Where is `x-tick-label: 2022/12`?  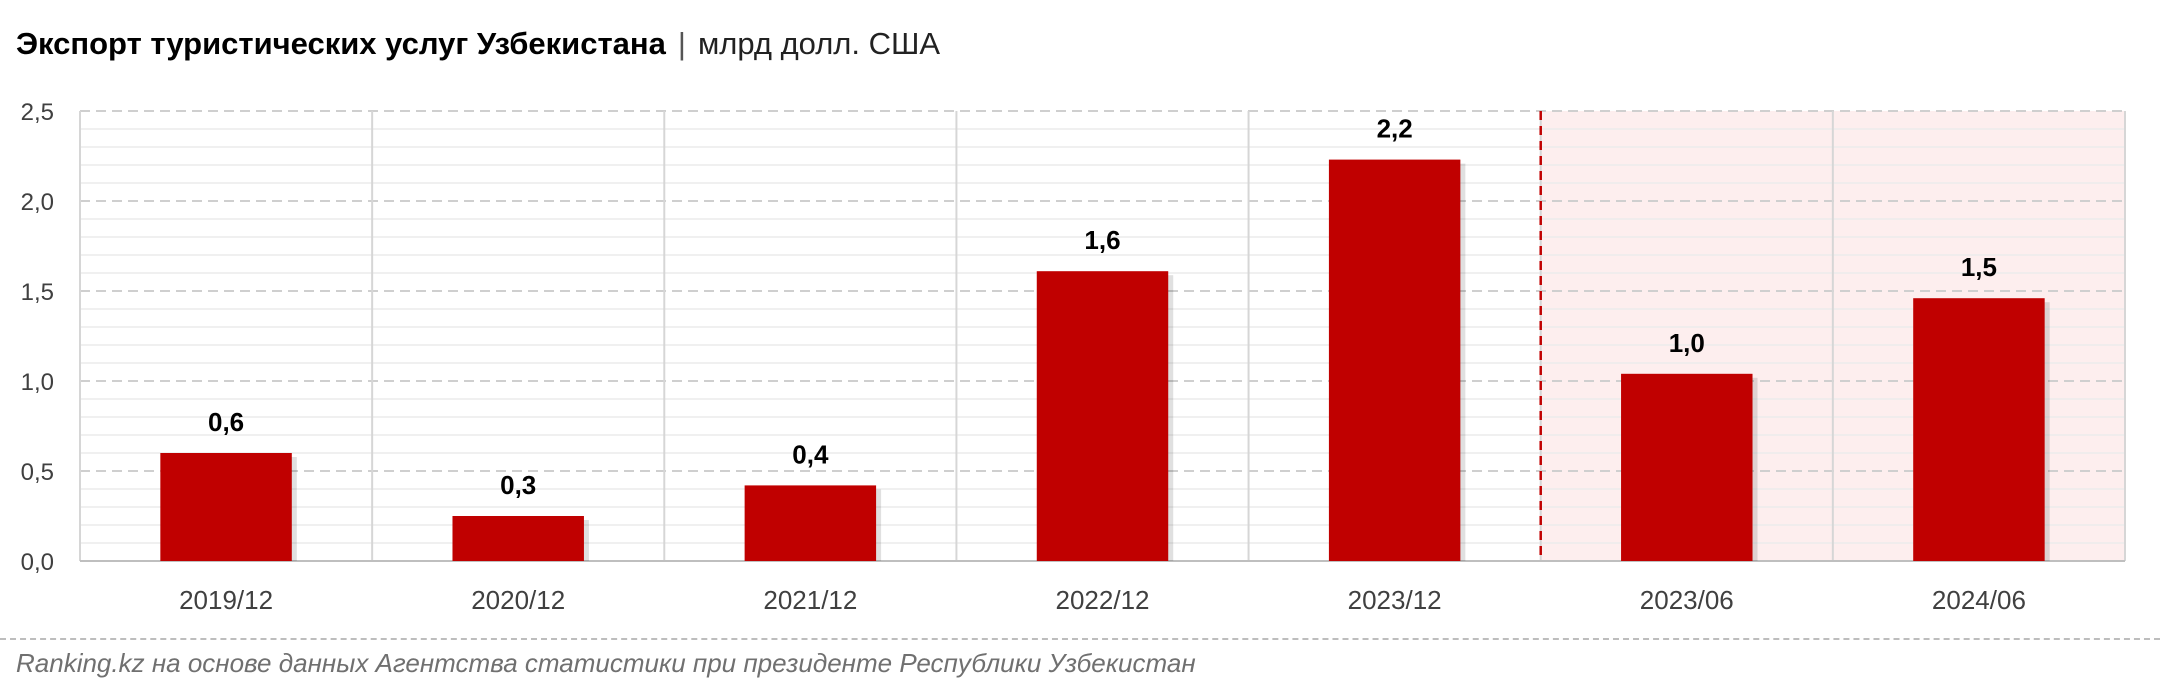 x-tick-label: 2022/12 is located at coordinates (1103, 600).